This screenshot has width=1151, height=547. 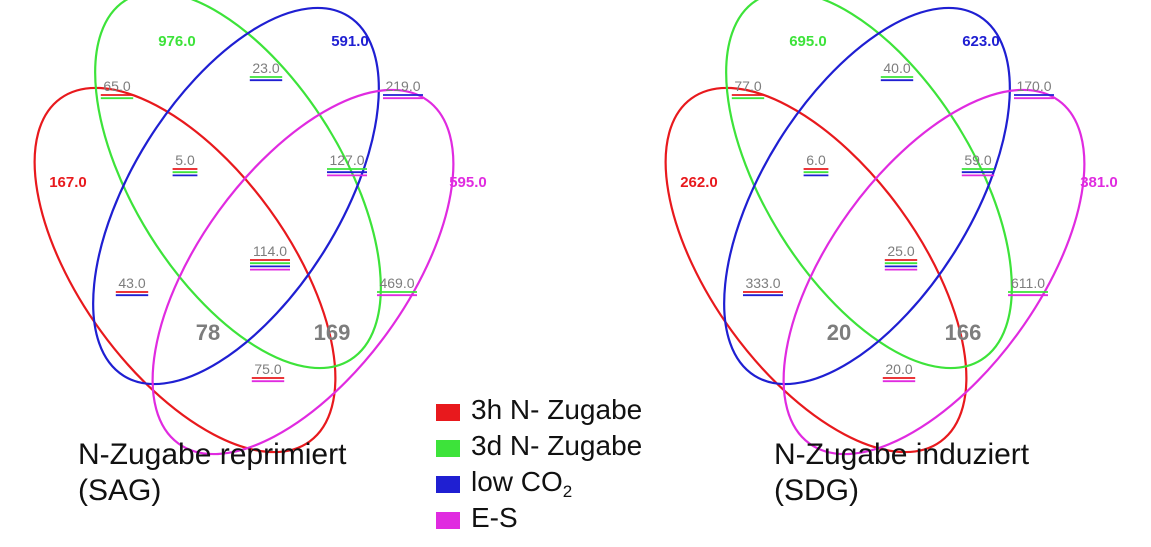 What do you see at coordinates (981, 41) in the screenshot?
I see `sdg-region-only-lowco2: 623.0` at bounding box center [981, 41].